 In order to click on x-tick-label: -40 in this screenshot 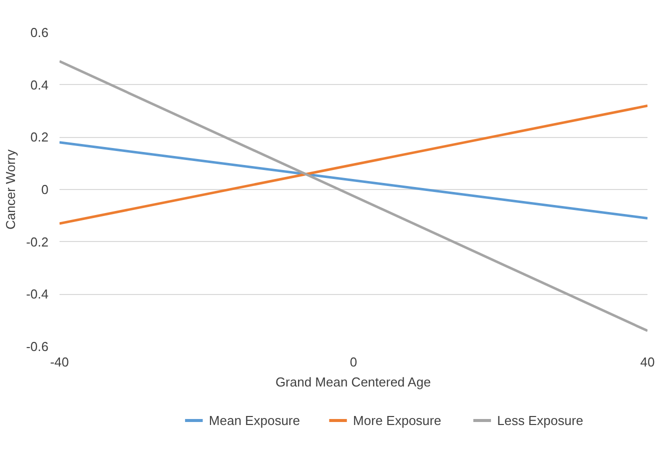, I will do `click(59, 362)`.